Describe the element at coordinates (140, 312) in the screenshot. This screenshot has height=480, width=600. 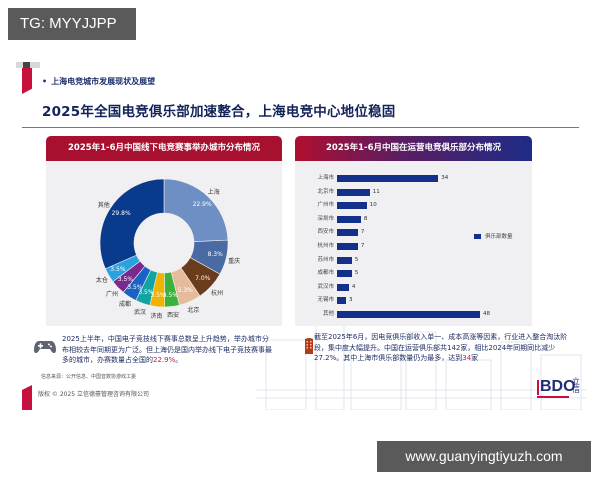
I see `slice-category-label: 武汉` at that location.